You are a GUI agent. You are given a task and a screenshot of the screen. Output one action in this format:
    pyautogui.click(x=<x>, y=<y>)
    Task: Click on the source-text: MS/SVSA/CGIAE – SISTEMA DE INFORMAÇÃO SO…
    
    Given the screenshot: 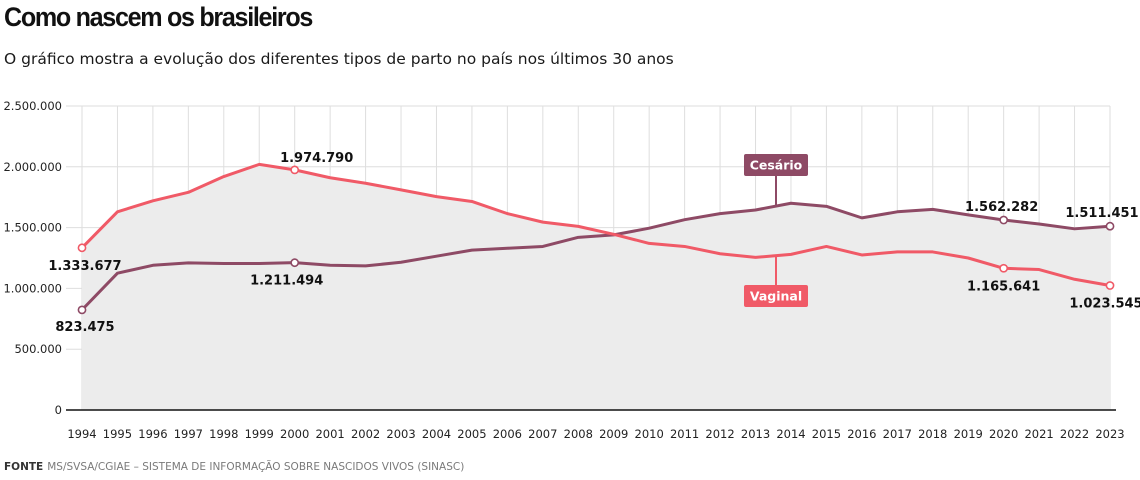 What is the action you would take?
    pyautogui.click(x=256, y=467)
    